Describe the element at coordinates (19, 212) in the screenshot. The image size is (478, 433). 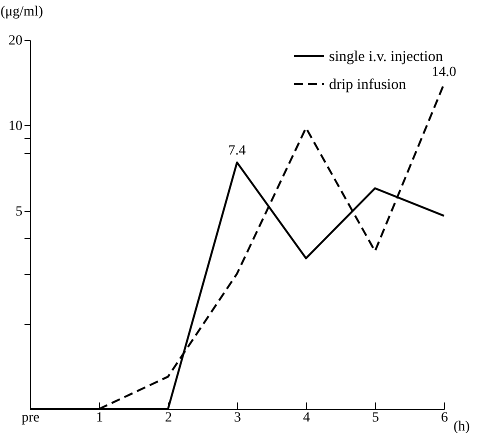
I see `y-tick-label: 5` at that location.